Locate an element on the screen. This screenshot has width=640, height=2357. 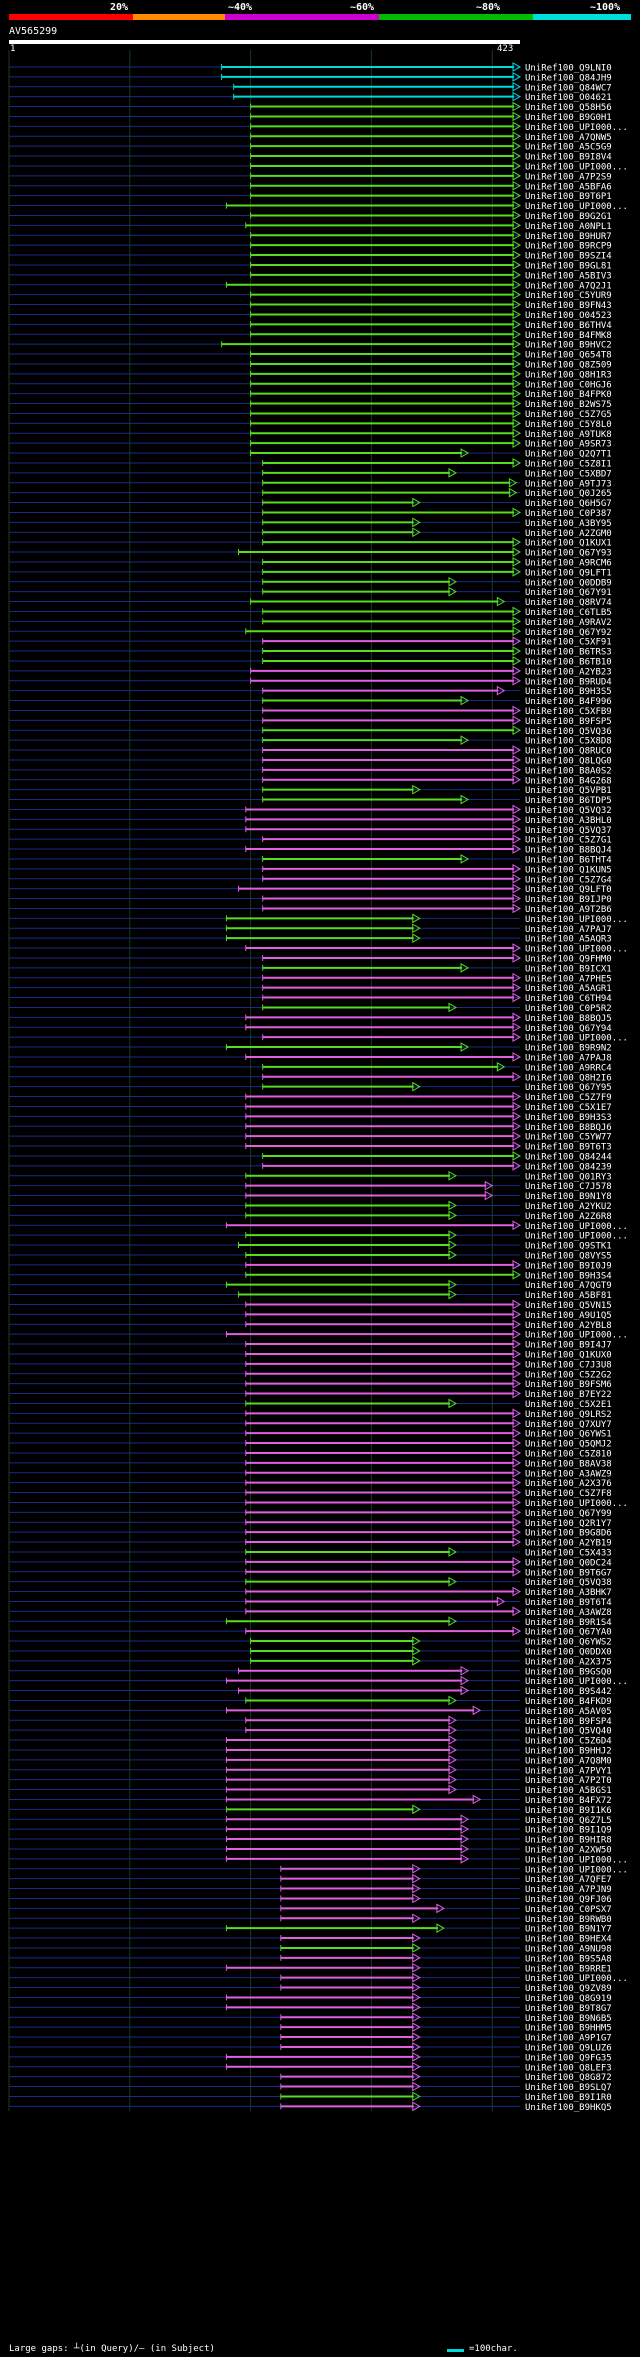
hit-label: UniRef100_A7P2T0 is located at coordinates (568, 1781).